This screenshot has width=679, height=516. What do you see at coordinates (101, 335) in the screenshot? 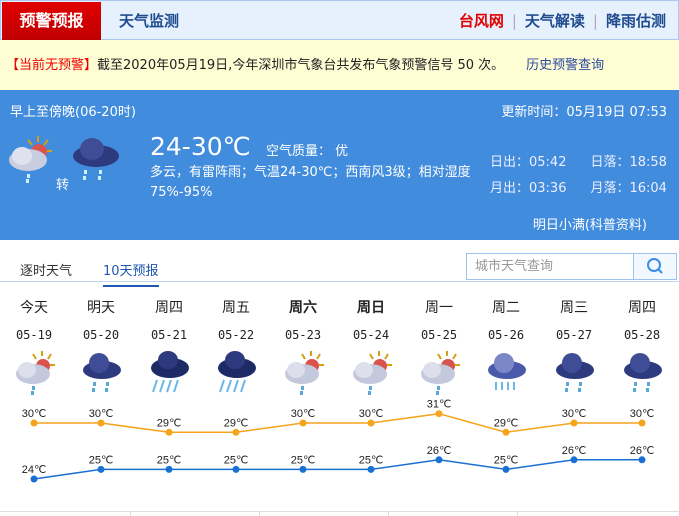
I see `day-date: 05-20` at bounding box center [101, 335].